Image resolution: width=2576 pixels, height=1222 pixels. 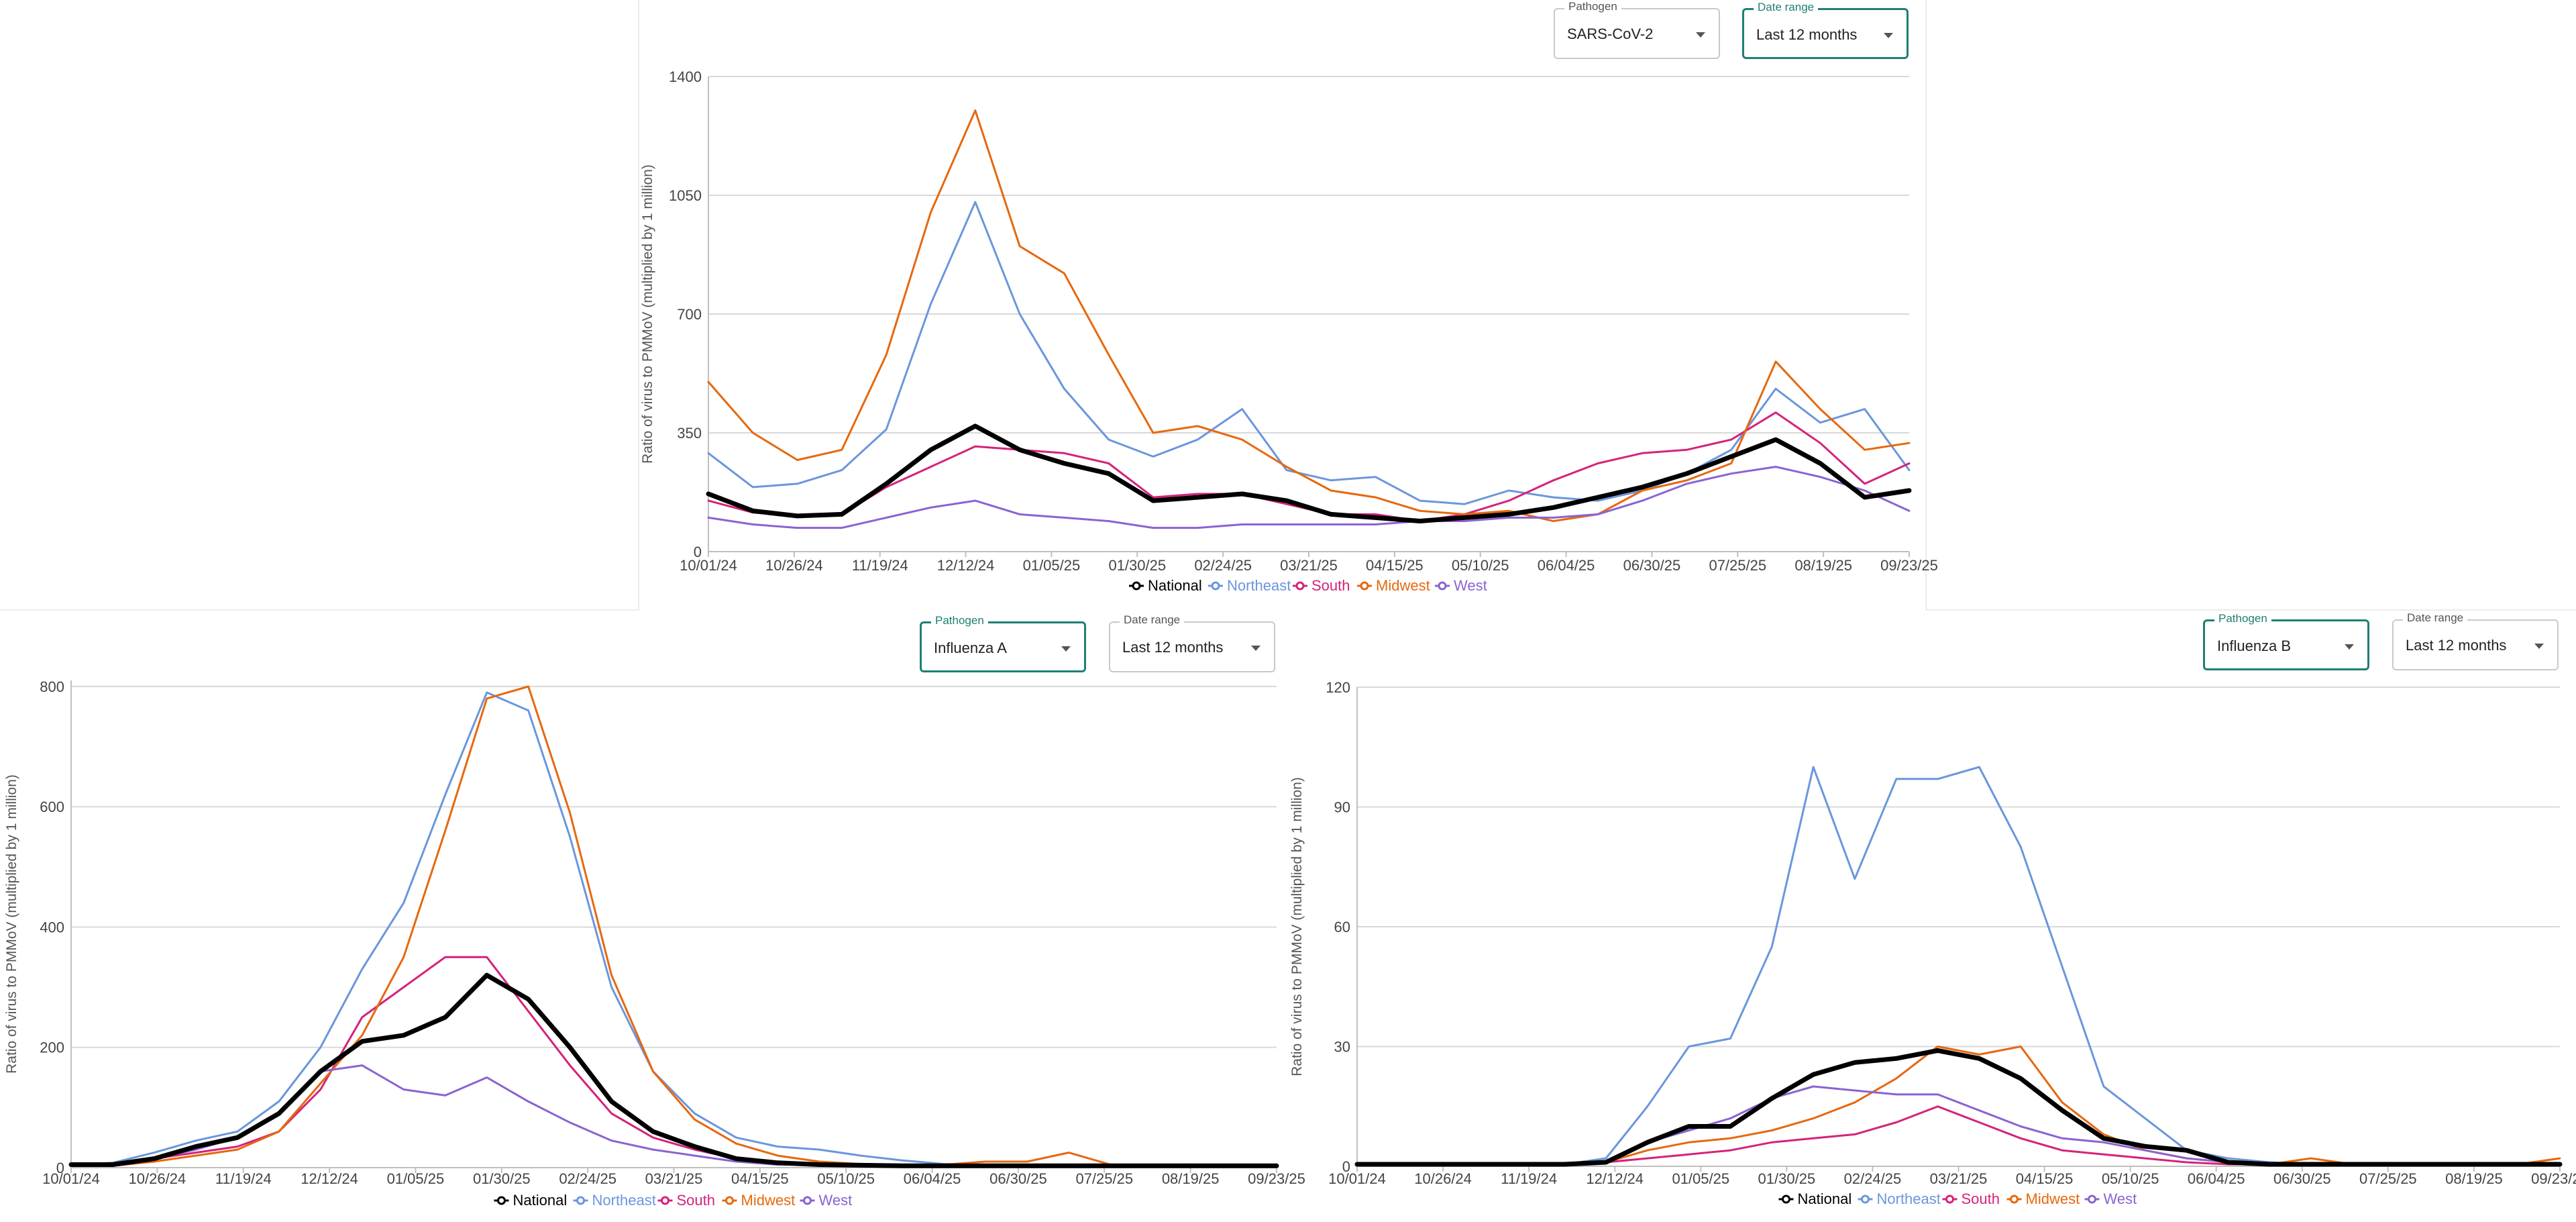 I want to click on series-line-midwest, so click(x=1958, y=1106).